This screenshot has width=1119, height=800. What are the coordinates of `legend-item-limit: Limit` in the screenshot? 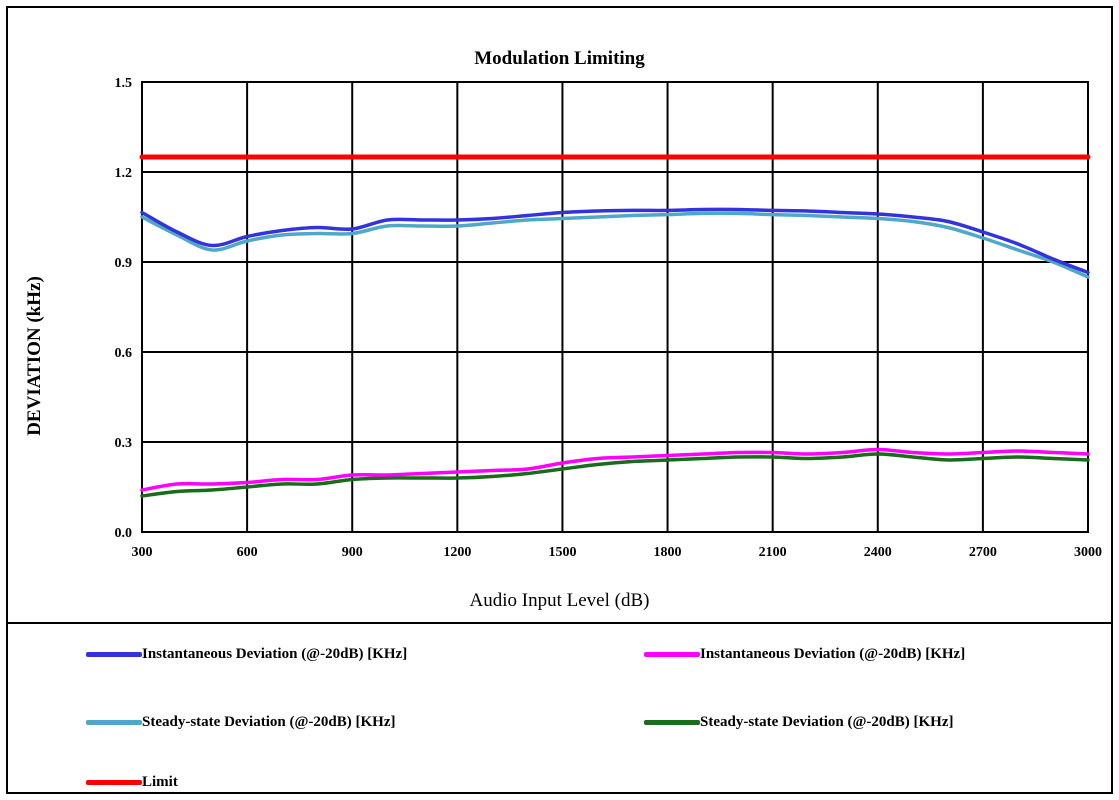 It's located at (132, 782).